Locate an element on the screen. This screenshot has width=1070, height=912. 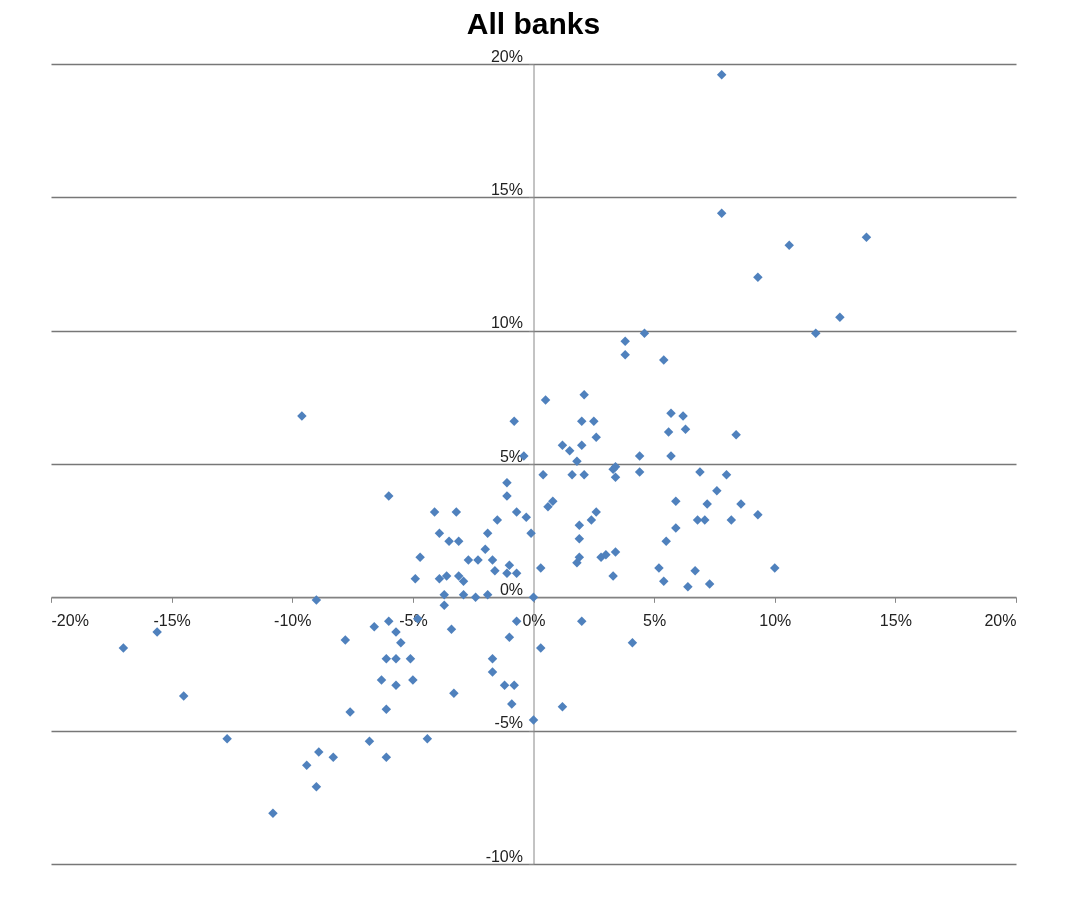
x-tick-label: 0% is located at coordinates (534, 620).